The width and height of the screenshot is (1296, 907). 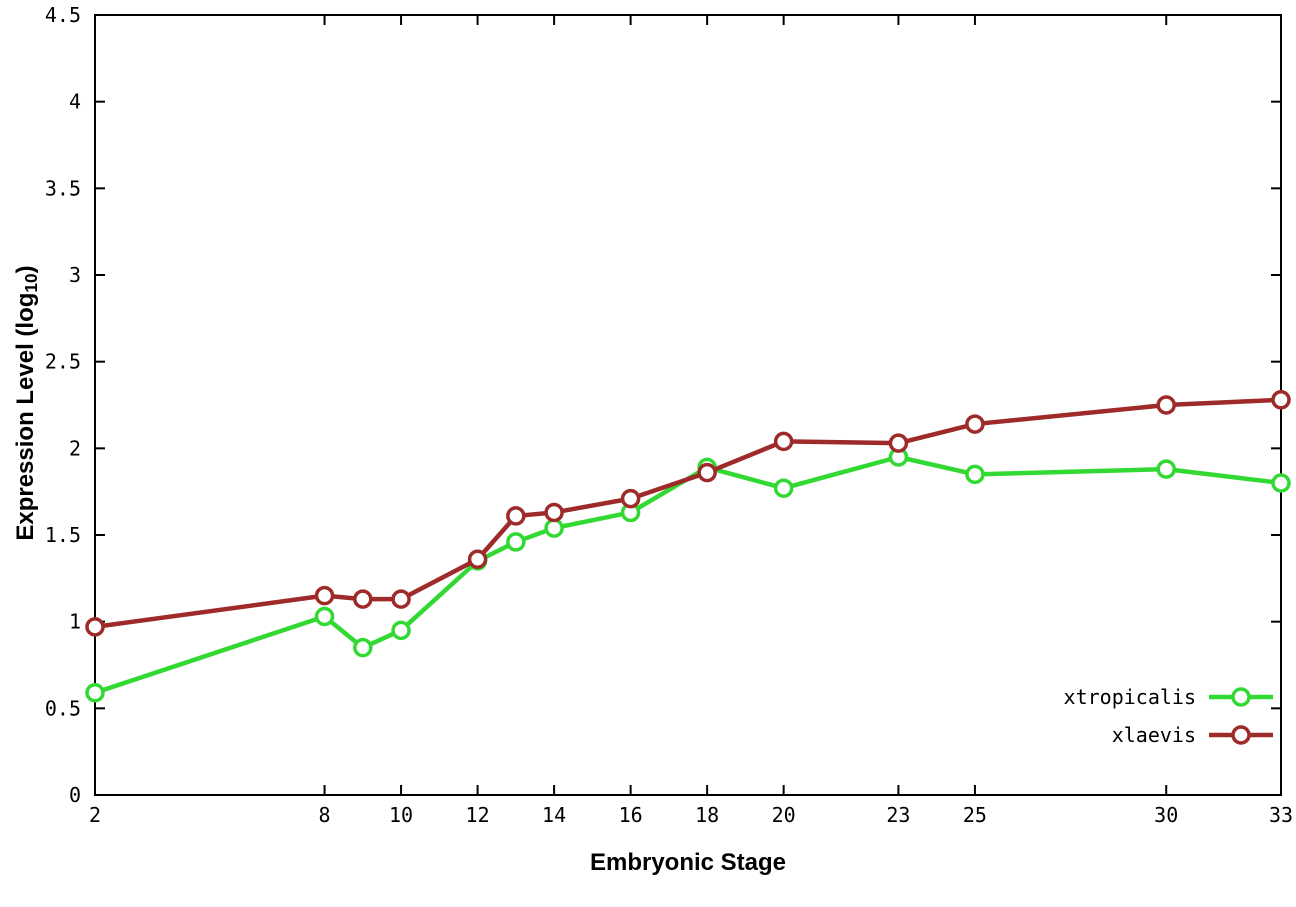 I want to click on y-tick-label: 3.5, so click(x=63, y=188).